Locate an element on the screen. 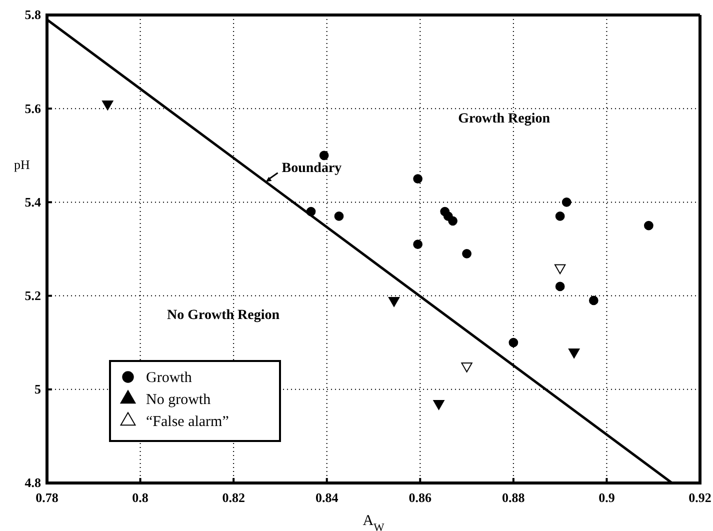 This screenshot has height=531, width=713. x-tick-label: 0.88 is located at coordinates (514, 498).